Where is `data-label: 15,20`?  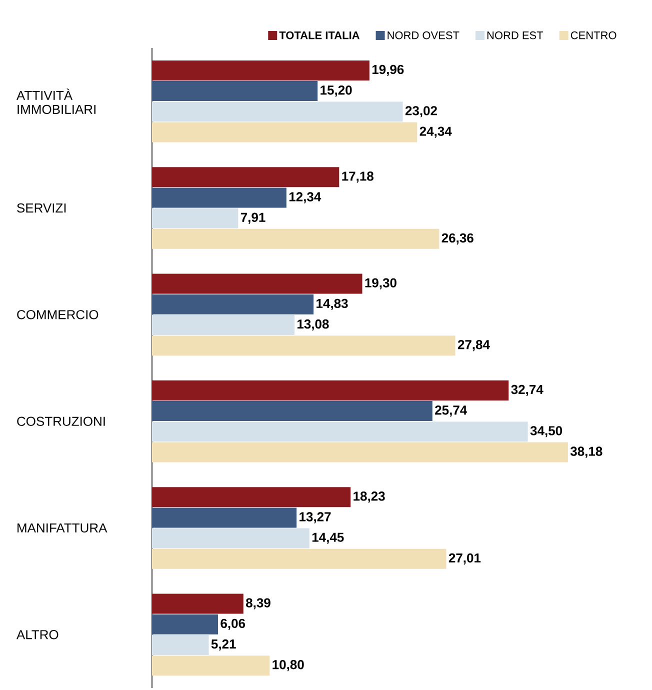 data-label: 15,20 is located at coordinates (336, 91).